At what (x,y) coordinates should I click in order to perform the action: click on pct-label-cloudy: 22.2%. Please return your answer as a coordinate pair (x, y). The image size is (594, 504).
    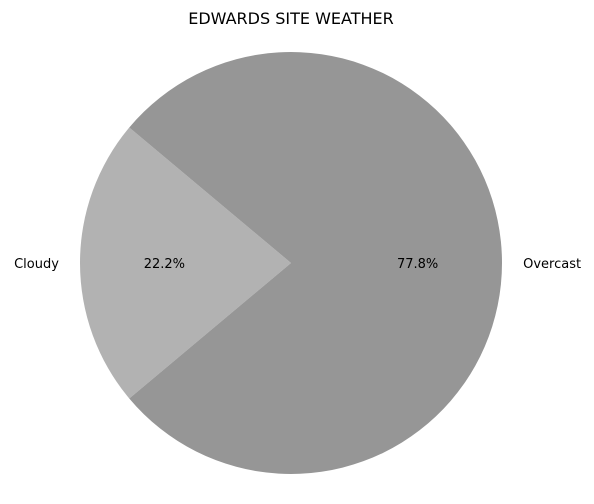
    Looking at the image, I should click on (164, 264).